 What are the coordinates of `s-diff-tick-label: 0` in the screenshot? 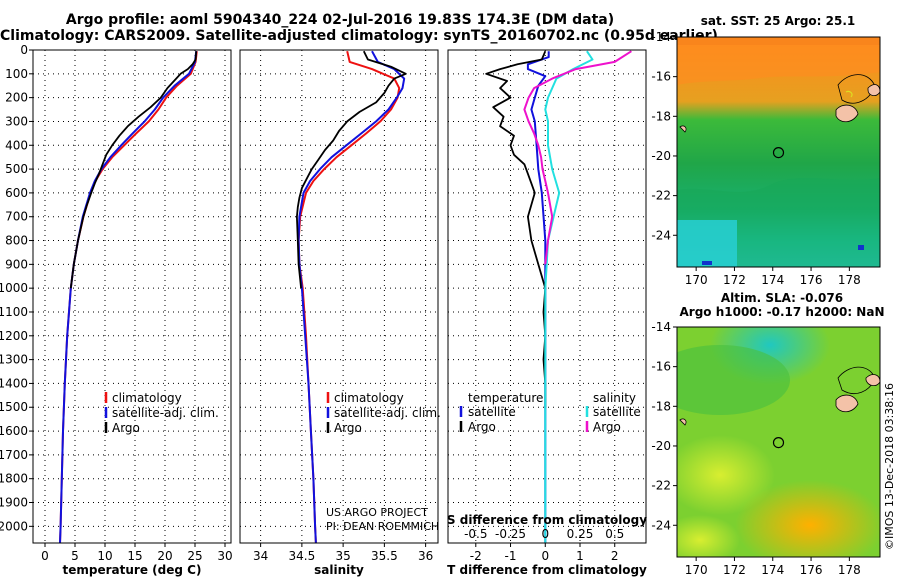 It's located at (545, 534).